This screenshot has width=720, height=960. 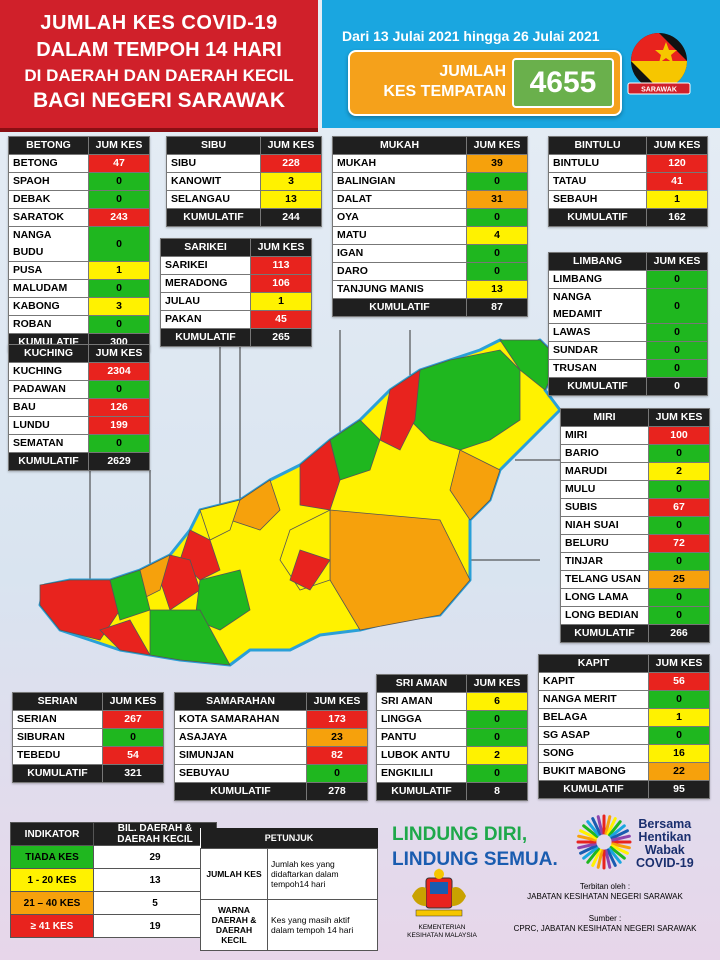 What do you see at coordinates (497, 163) in the screenshot?
I see `case-count: 39` at bounding box center [497, 163].